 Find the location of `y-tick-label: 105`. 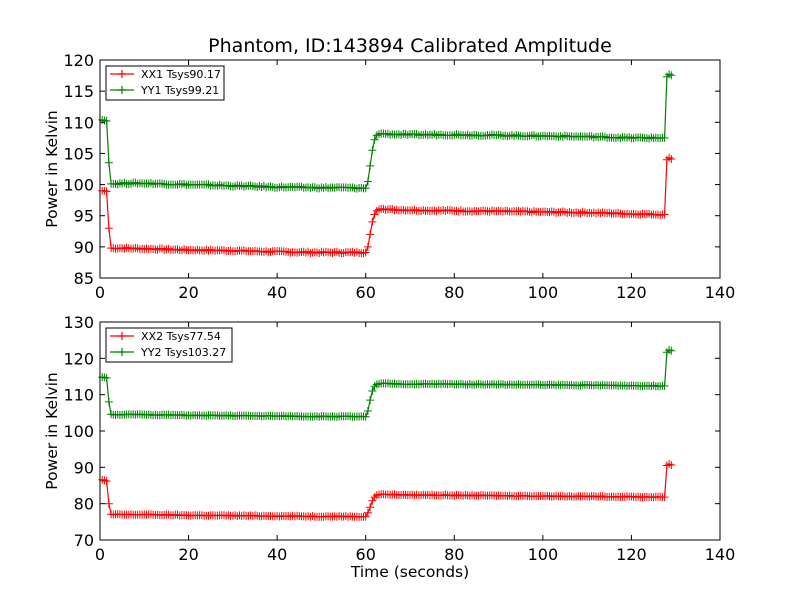

y-tick-label: 105 is located at coordinates (78, 153).